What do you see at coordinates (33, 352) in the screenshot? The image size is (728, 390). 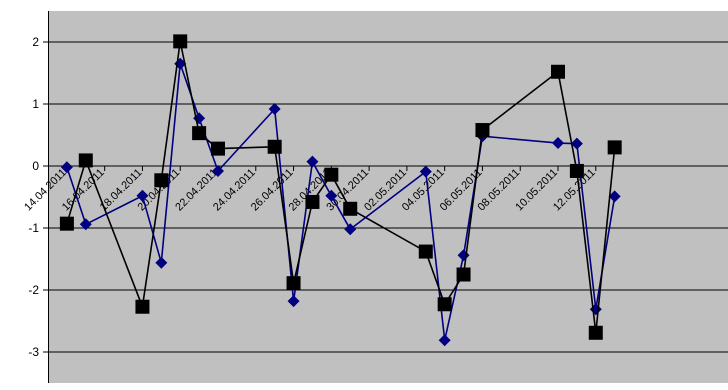 I see `y-tick-label: -3` at bounding box center [33, 352].